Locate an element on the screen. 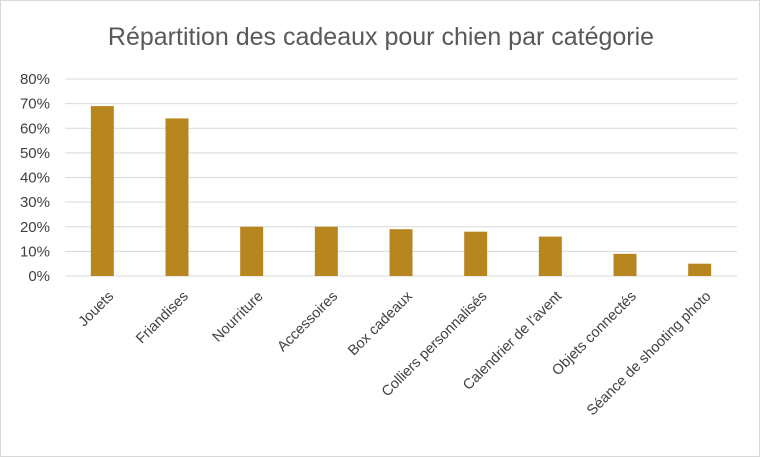 The image size is (760, 457). x-tick-label: Friandises is located at coordinates (162, 318).